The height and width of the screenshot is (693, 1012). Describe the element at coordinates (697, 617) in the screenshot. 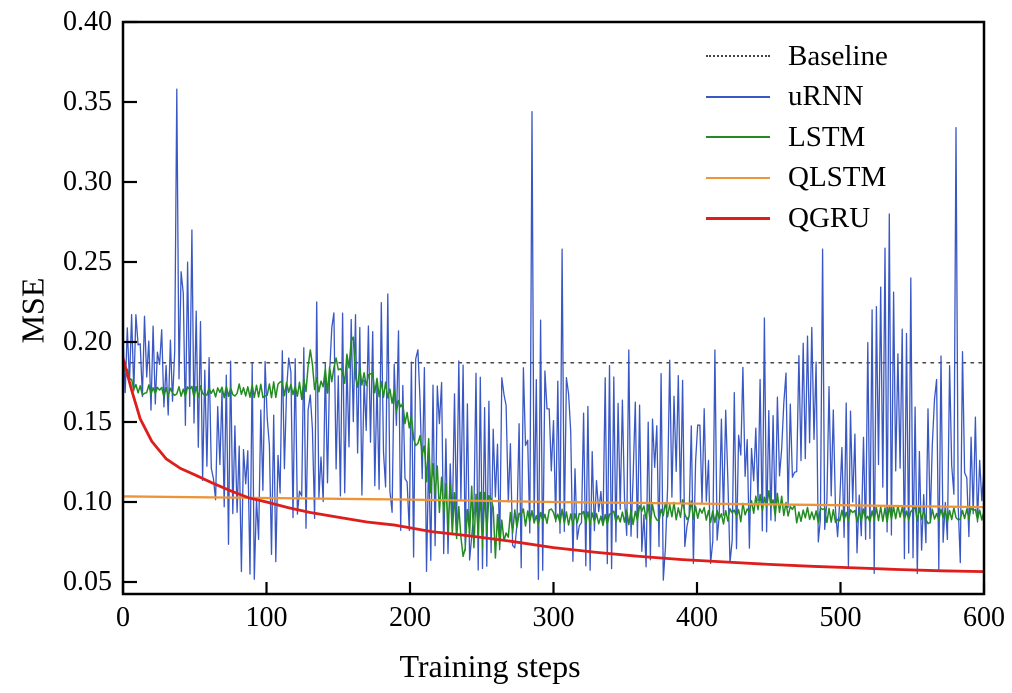

I see `x-axis-tick-label: 400` at that location.